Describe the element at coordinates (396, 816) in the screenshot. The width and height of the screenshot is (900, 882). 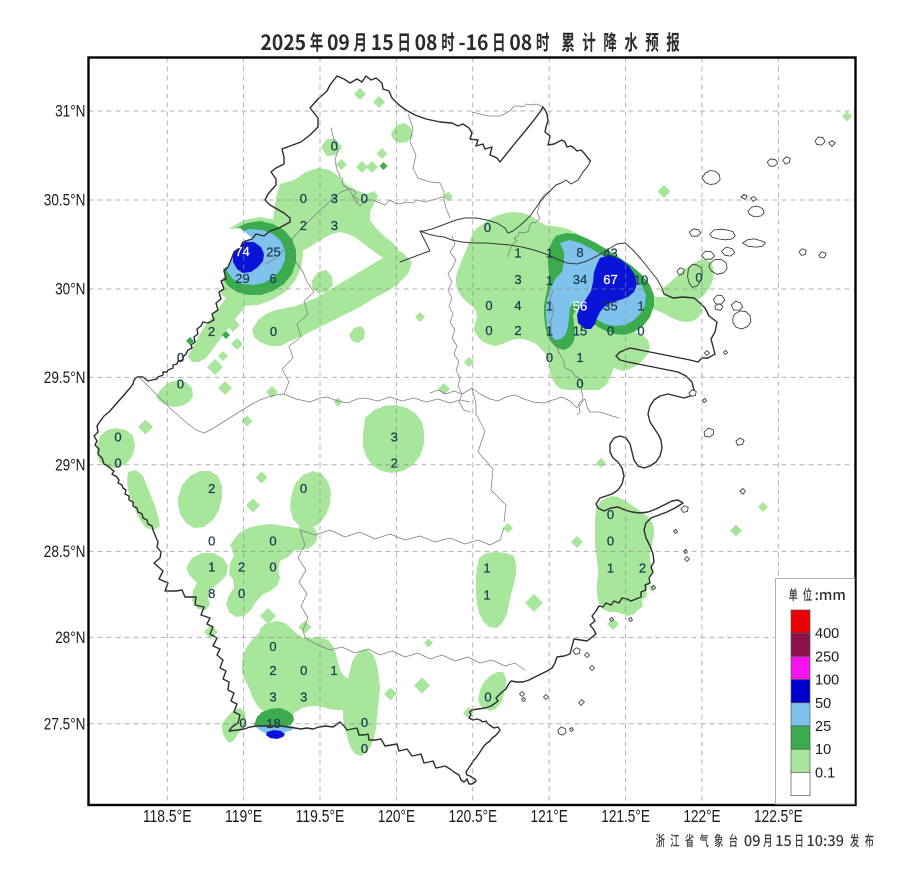
I see `svg-text: 120°E` at that location.